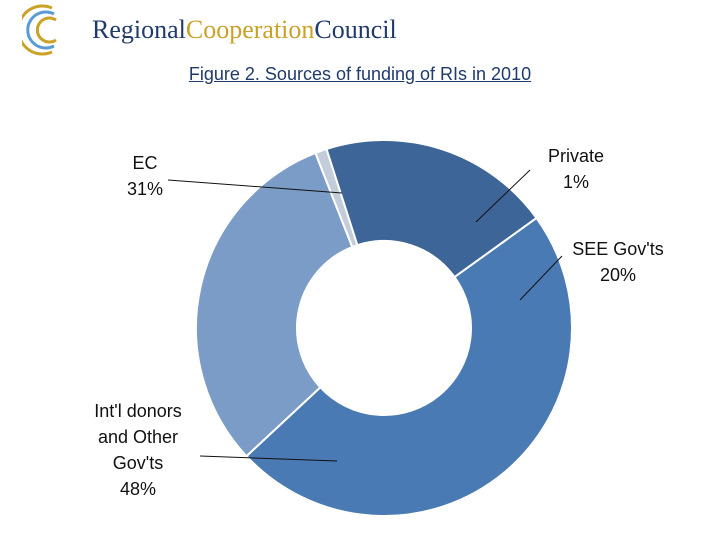 The width and height of the screenshot is (720, 540). I want to click on brand-name-part-2: Cooperation, so click(250, 29).